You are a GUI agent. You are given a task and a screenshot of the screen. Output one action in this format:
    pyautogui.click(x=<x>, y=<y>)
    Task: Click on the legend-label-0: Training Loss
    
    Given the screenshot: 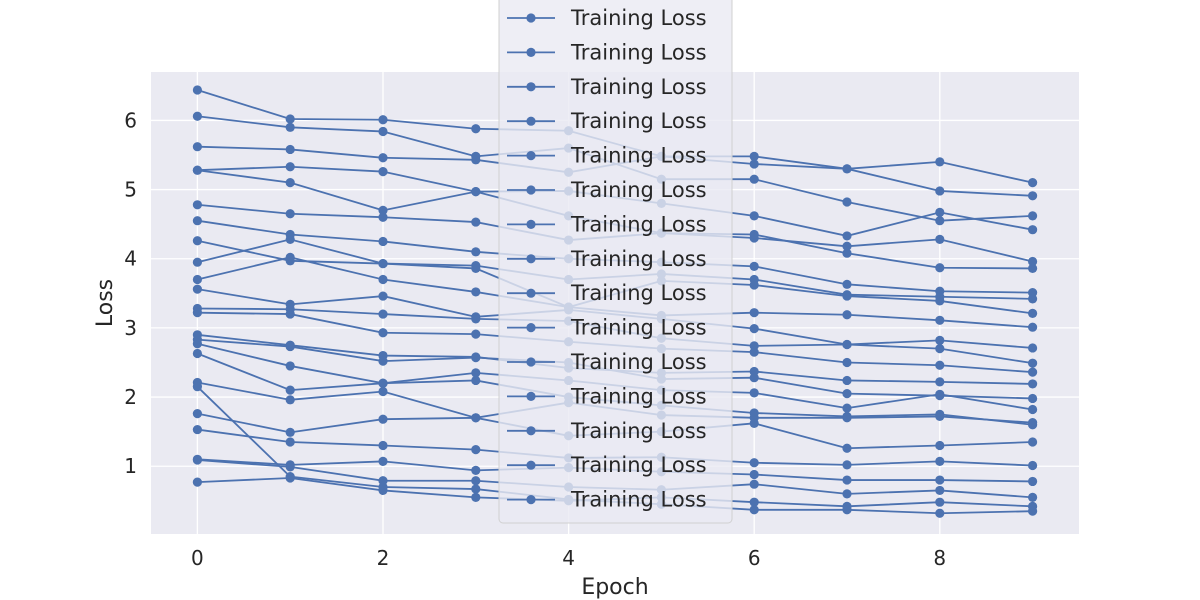 What is the action you would take?
    pyautogui.click(x=638, y=18)
    